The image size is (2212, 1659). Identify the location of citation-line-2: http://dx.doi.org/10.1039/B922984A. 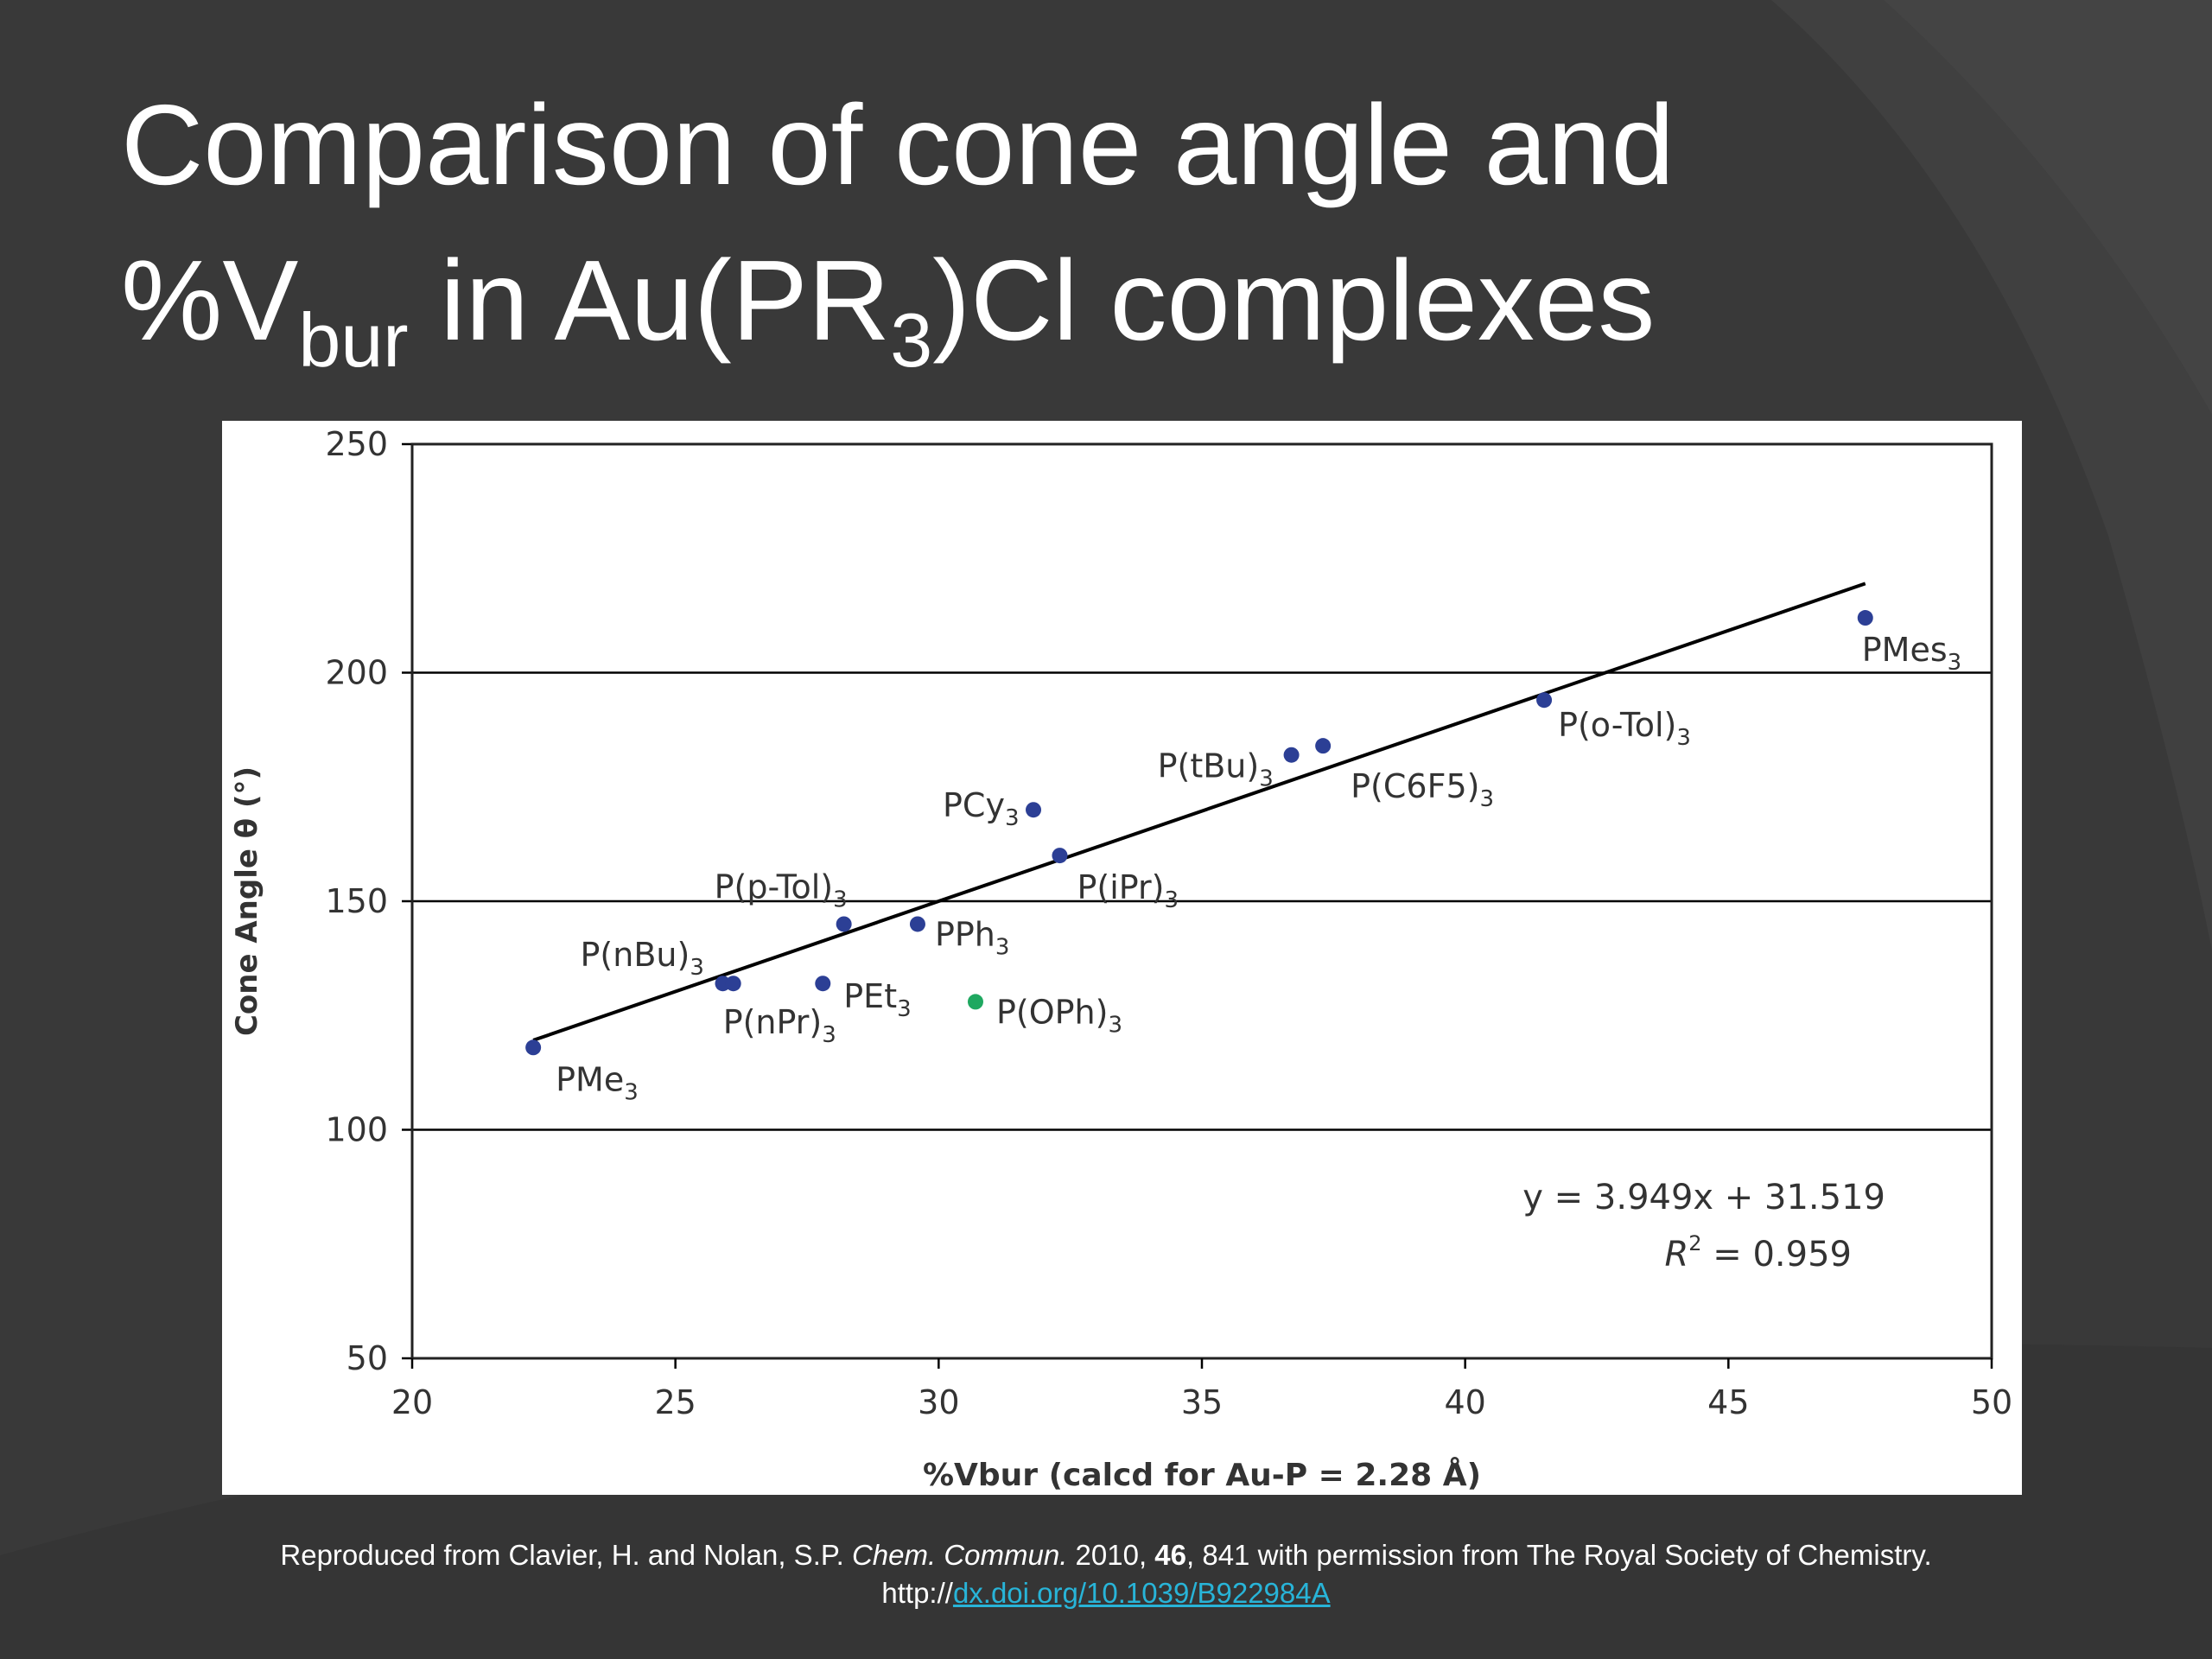
(1106, 1593).